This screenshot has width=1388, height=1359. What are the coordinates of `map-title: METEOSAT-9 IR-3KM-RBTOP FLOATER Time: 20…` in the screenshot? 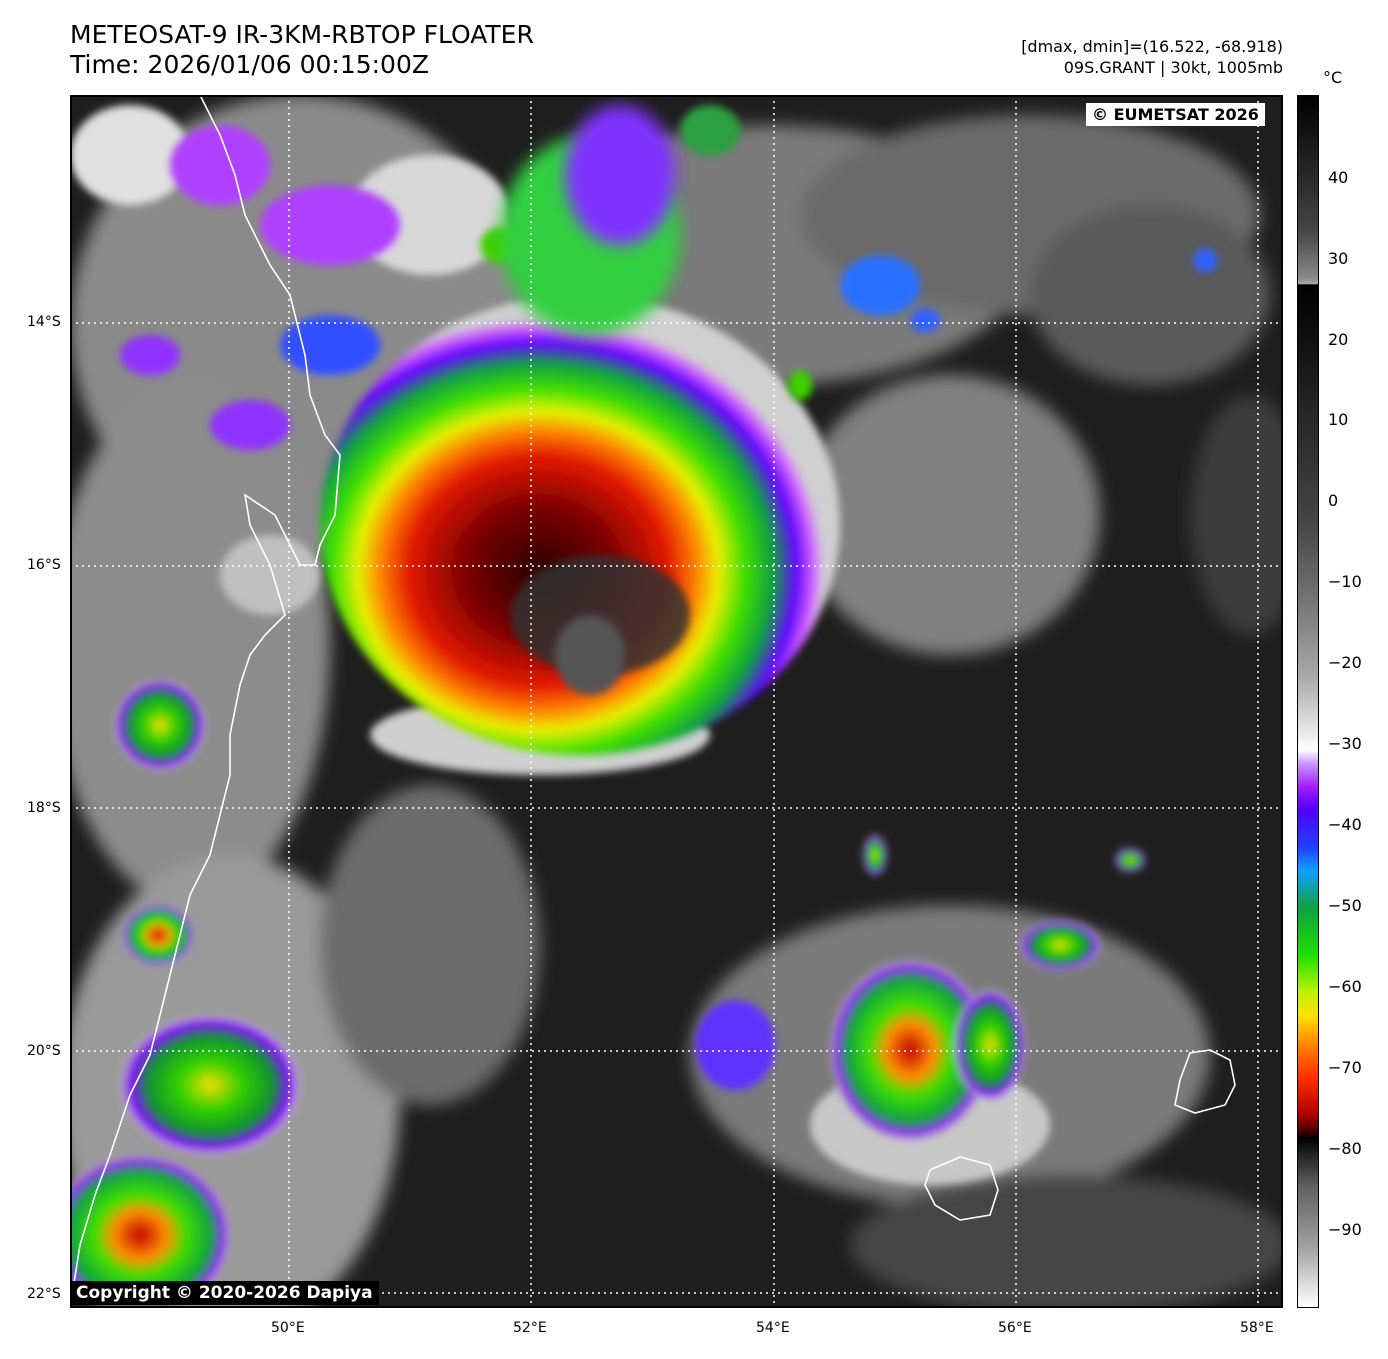 It's located at (302, 50).